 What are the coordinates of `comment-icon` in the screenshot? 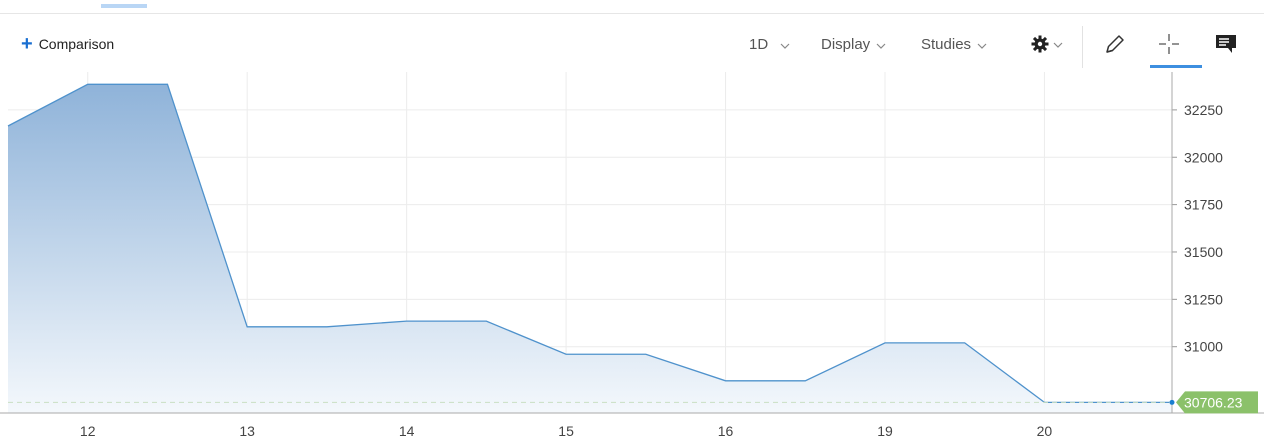 It's located at (1226, 44).